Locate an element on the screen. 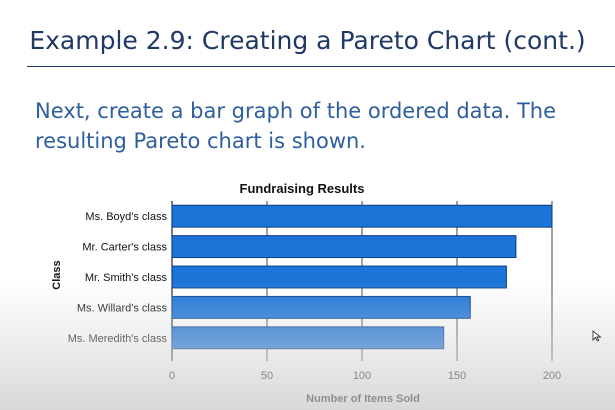 This screenshot has width=615, height=410. title-divider is located at coordinates (321, 66).